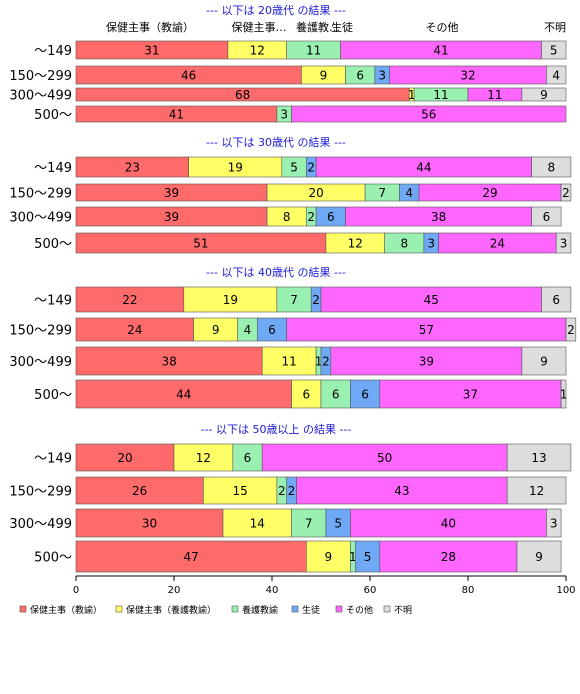  Describe the element at coordinates (171, 610) in the screenshot. I see `legend-label: 保健主事（養護教諭）` at that location.